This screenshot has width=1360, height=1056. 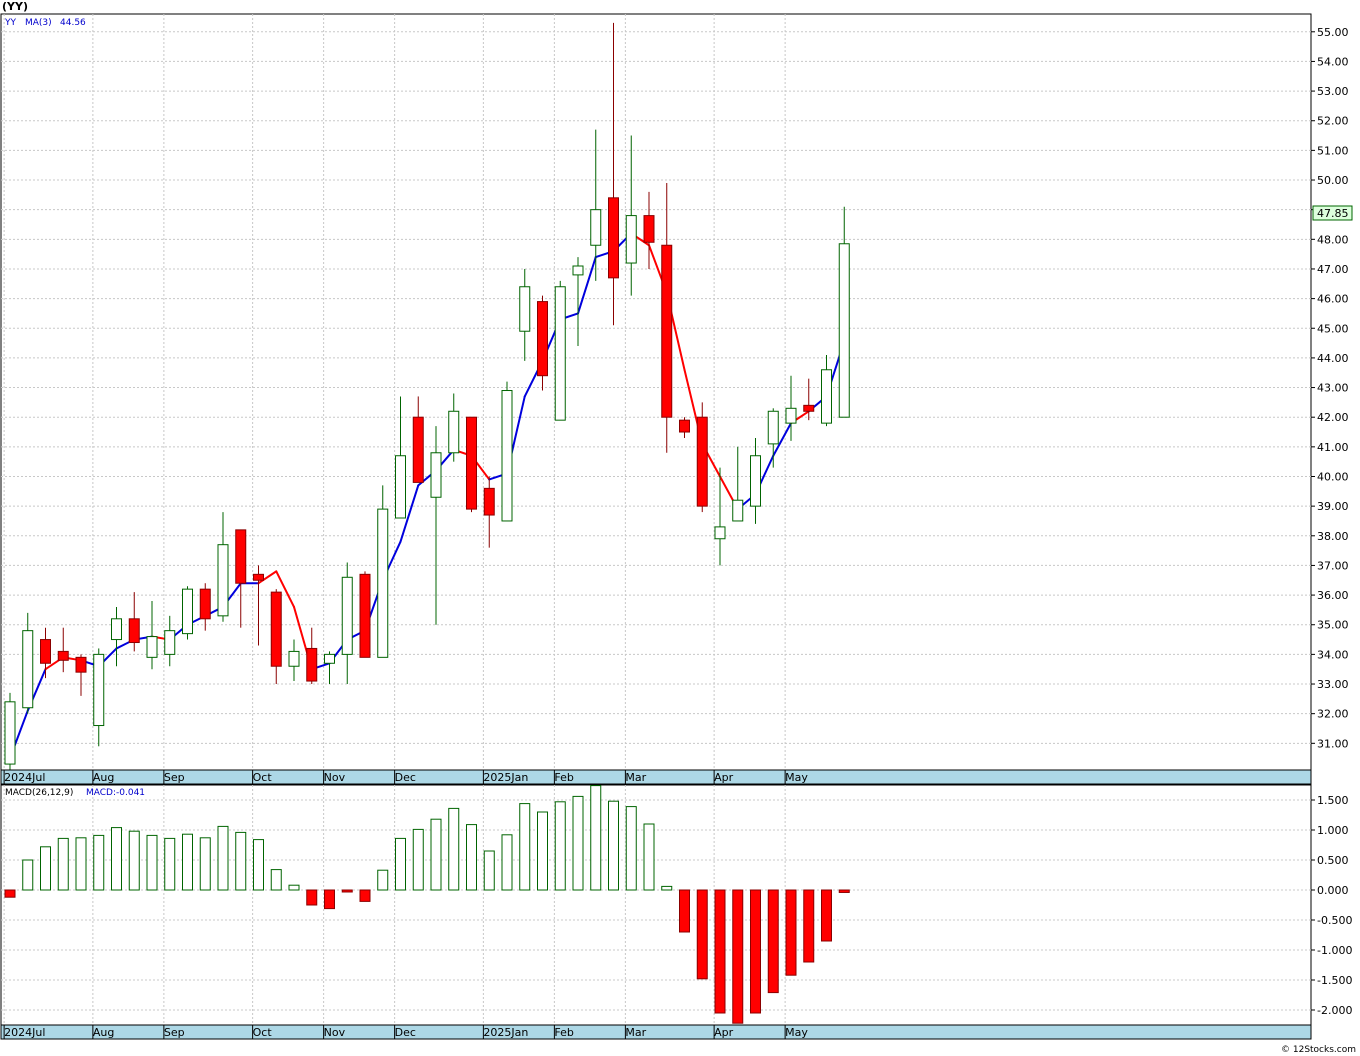 What do you see at coordinates (635, 777) in the screenshot?
I see `price-x-tick-label: Mar` at bounding box center [635, 777].